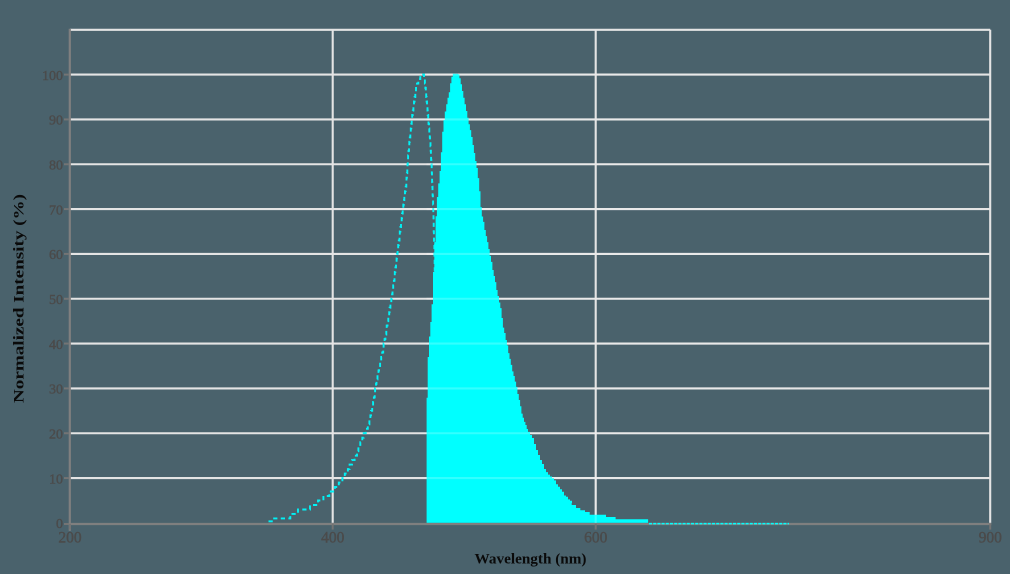 This screenshot has width=1010, height=574. What do you see at coordinates (56, 210) in the screenshot?
I see `svg-text: 70` at bounding box center [56, 210].